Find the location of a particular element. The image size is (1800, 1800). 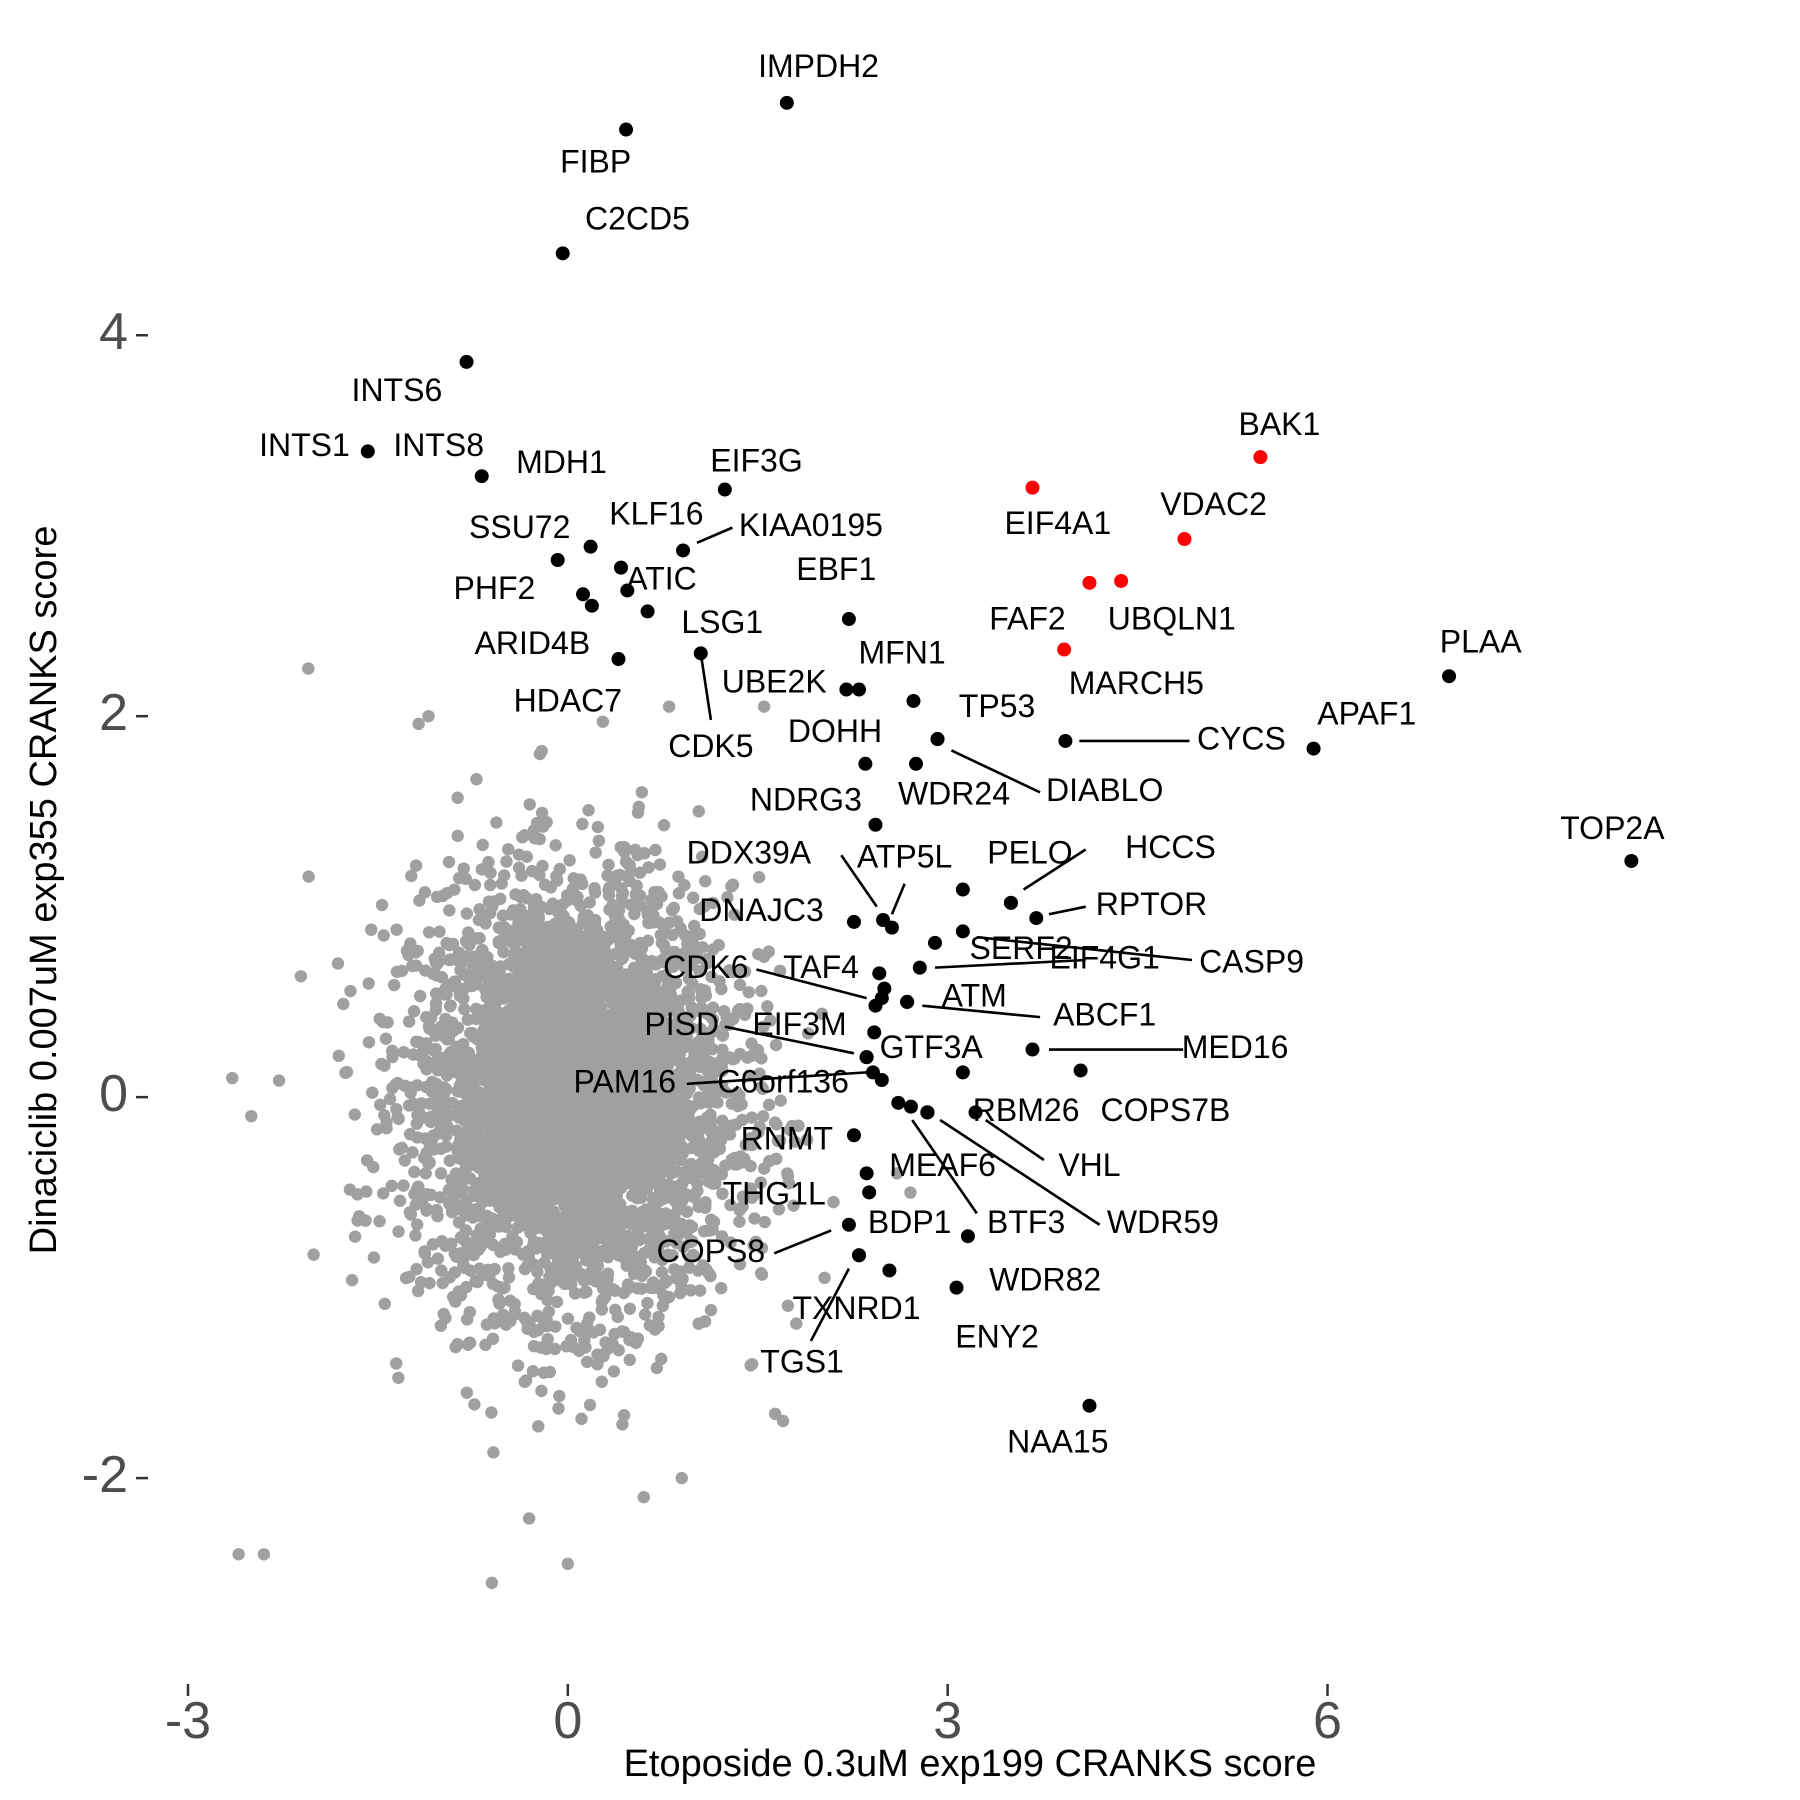

point-label-lsg1: LSG1 is located at coordinates (722, 622).